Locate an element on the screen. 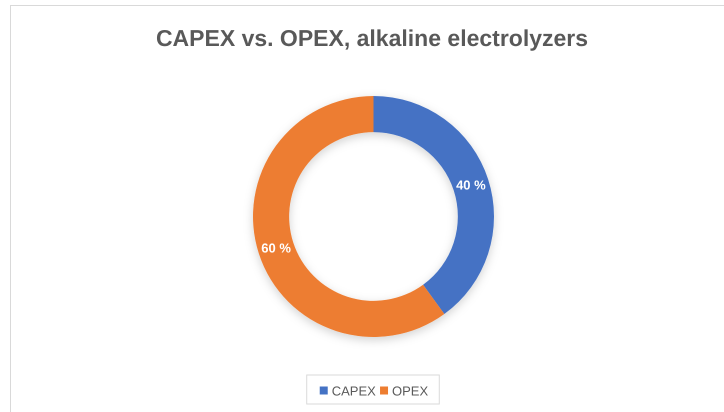  legend-label: OPEX is located at coordinates (410, 391).